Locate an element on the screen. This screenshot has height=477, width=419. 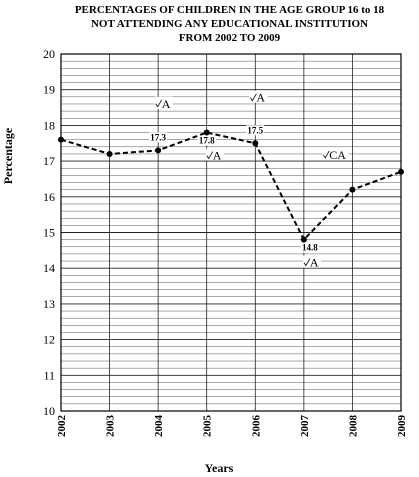
x-tick-label: 2003 is located at coordinates (111, 426).